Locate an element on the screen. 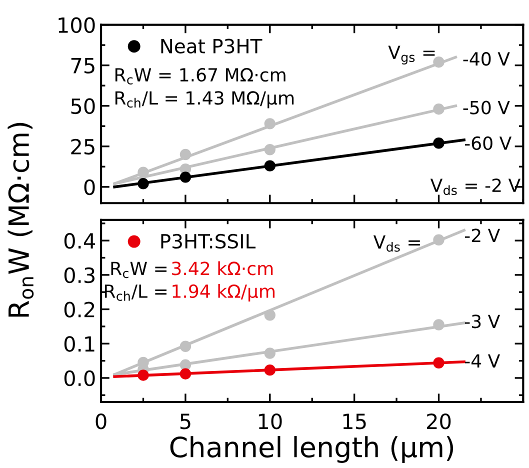 This screenshot has width=529, height=468. annotation: R$_{ch}$/L = 1.43 MΩ/μm is located at coordinates (204, 99).